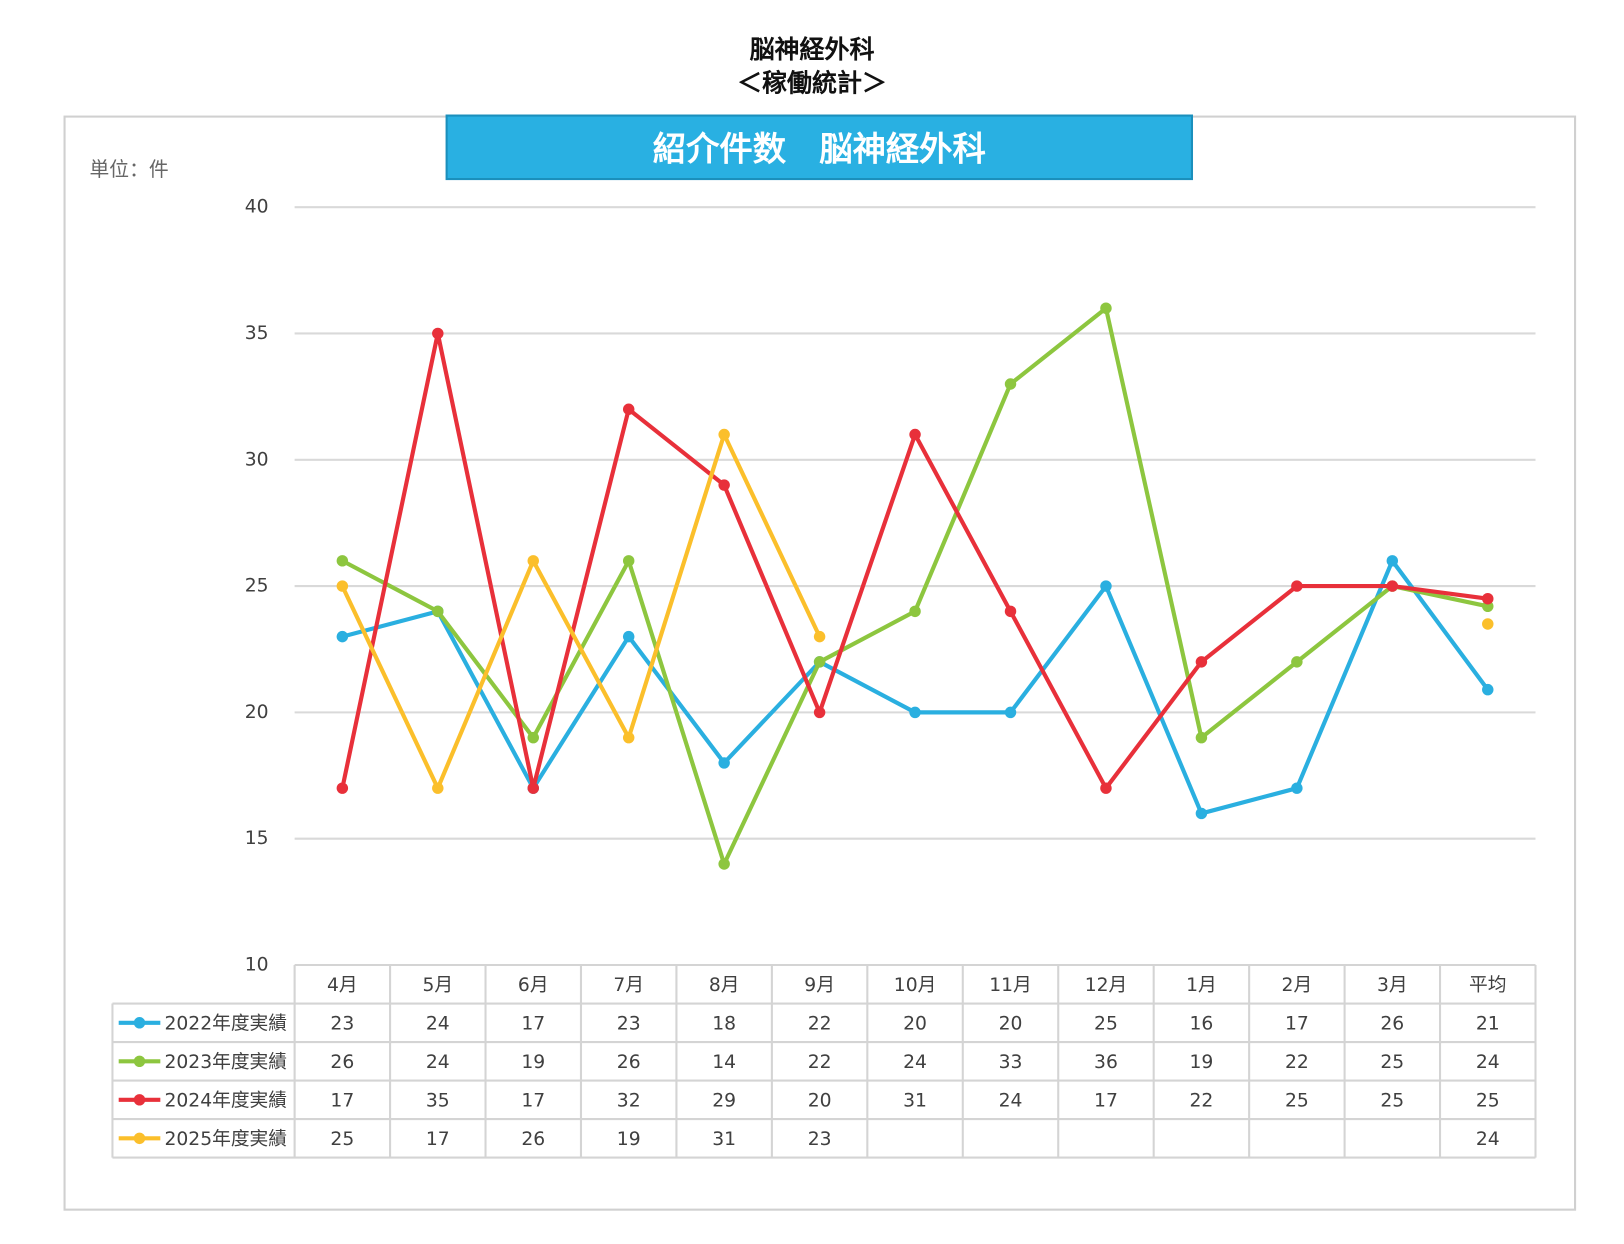 This screenshot has width=1624, height=1244. I want to click on y-tick-label: 40, so click(257, 207).